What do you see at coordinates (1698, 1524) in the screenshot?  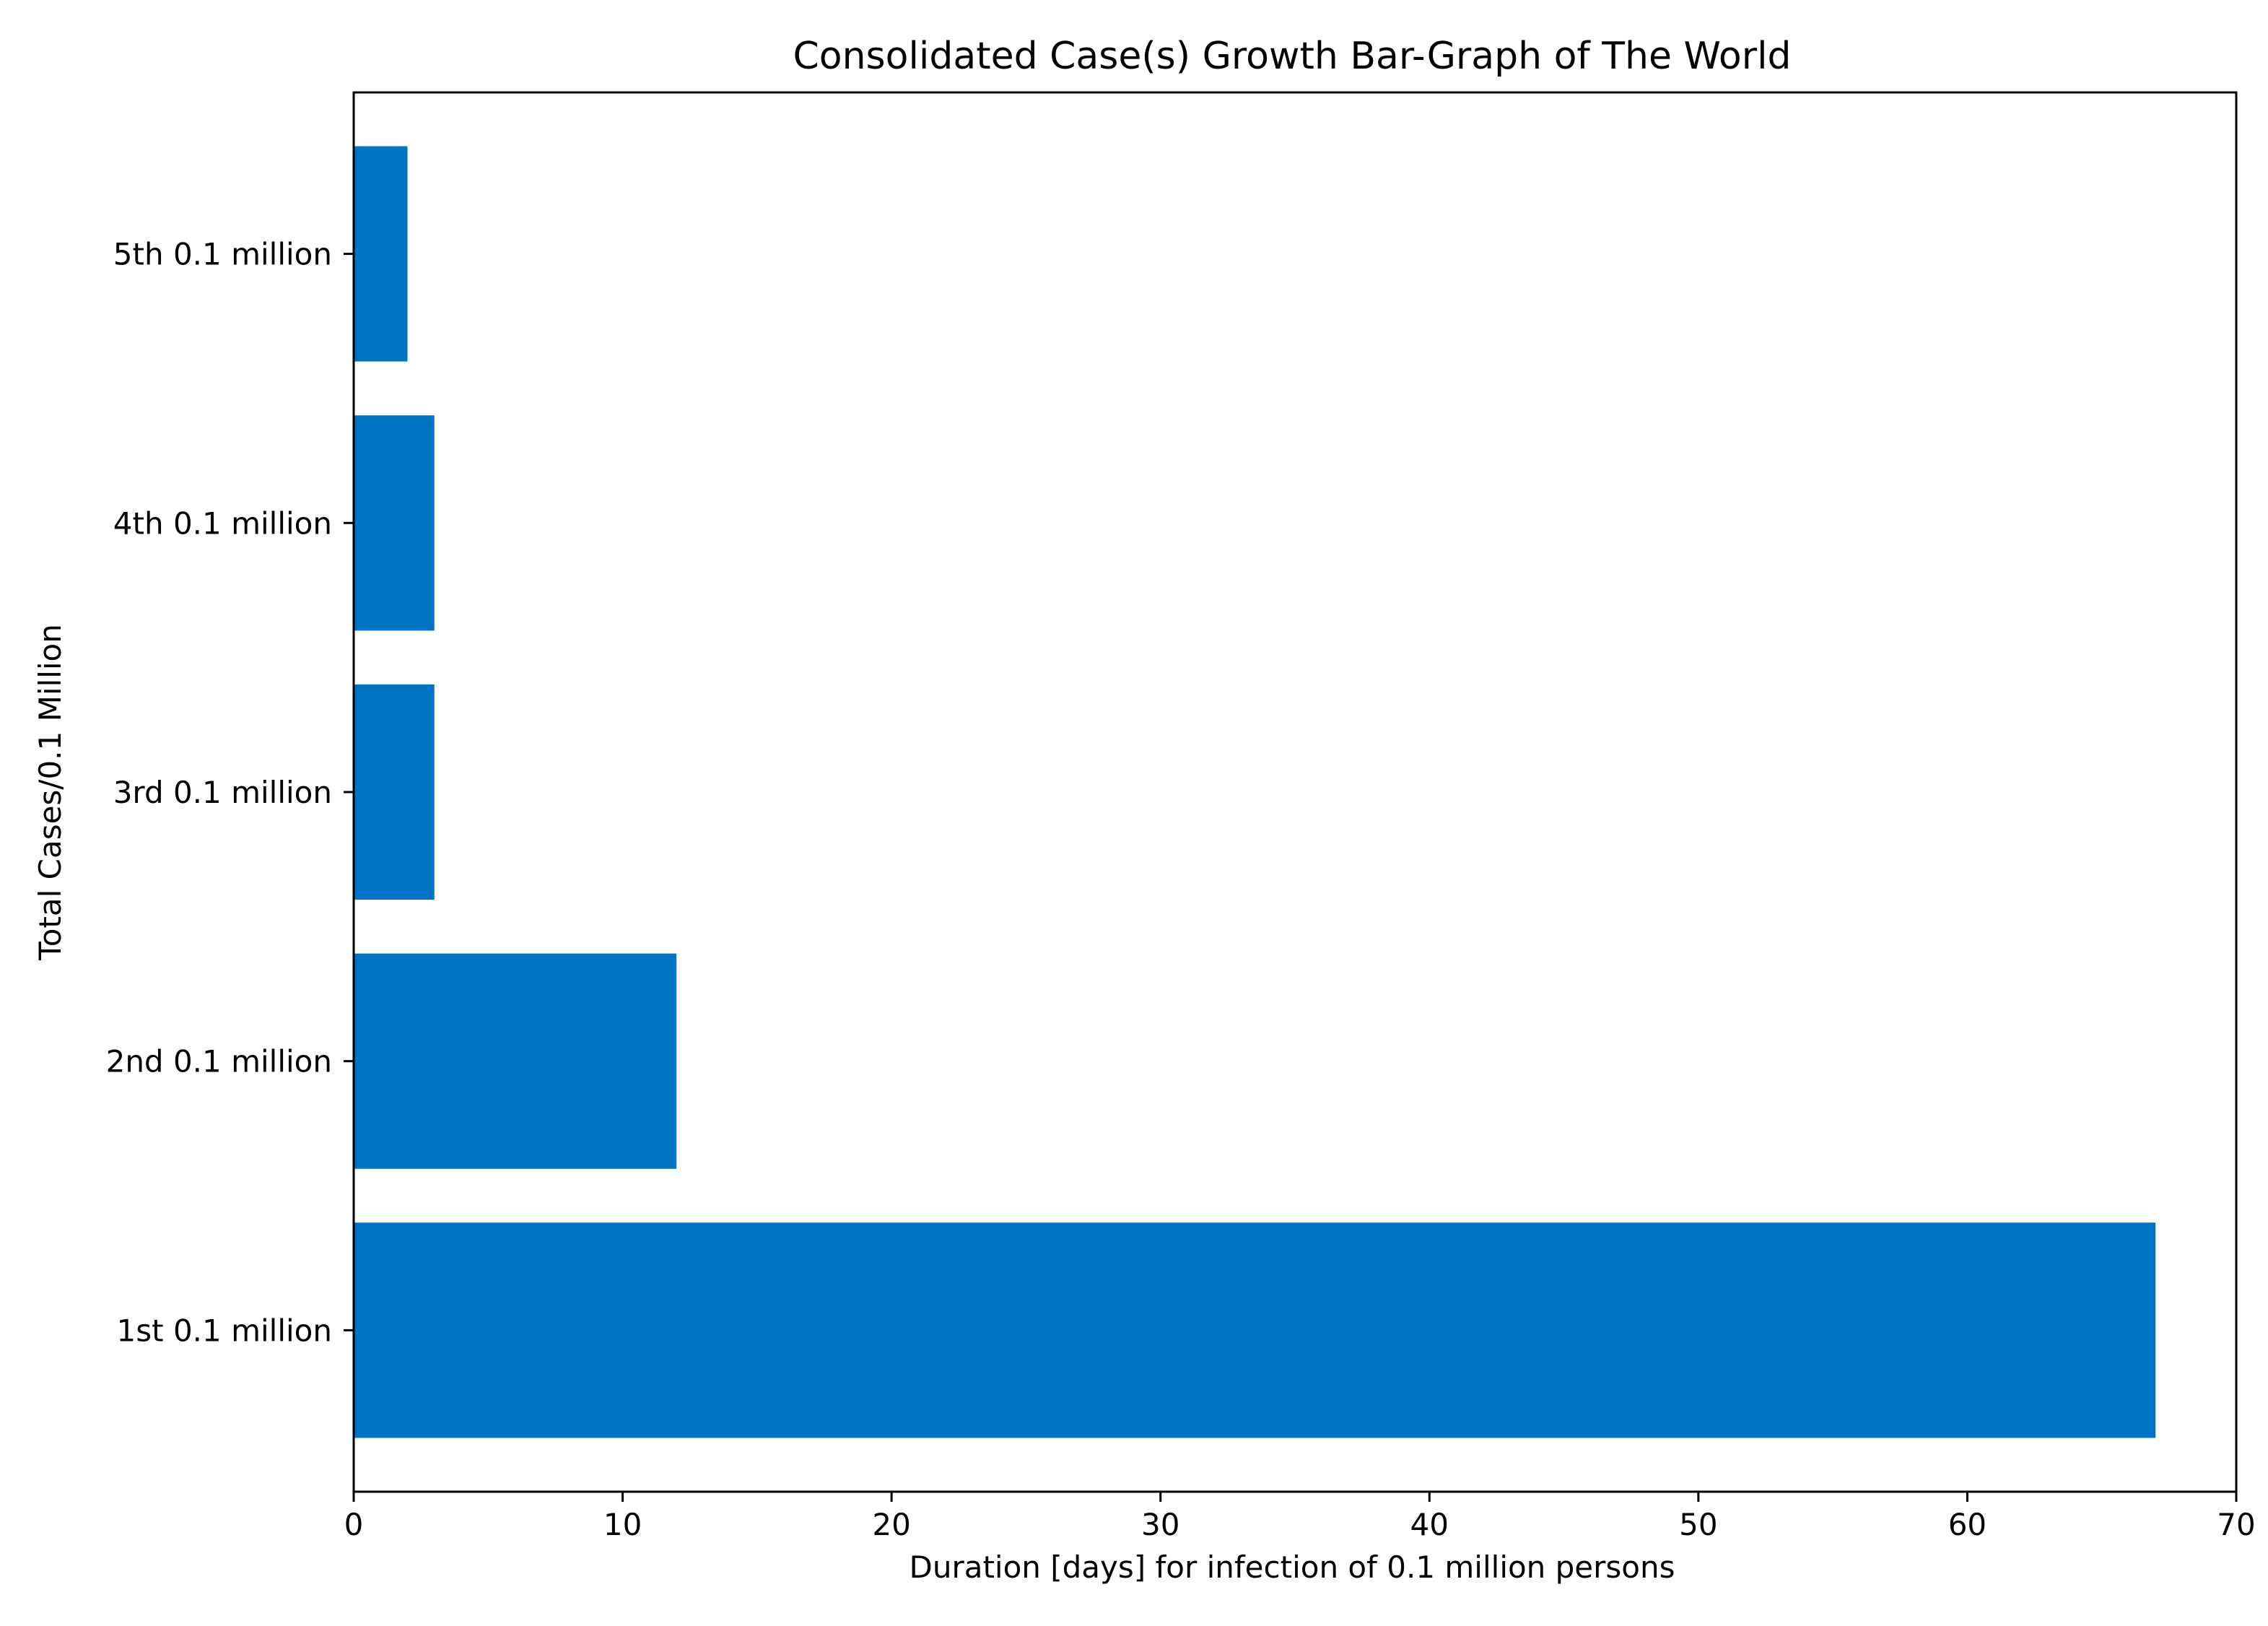 I see `x-tick-label: 50` at bounding box center [1698, 1524].